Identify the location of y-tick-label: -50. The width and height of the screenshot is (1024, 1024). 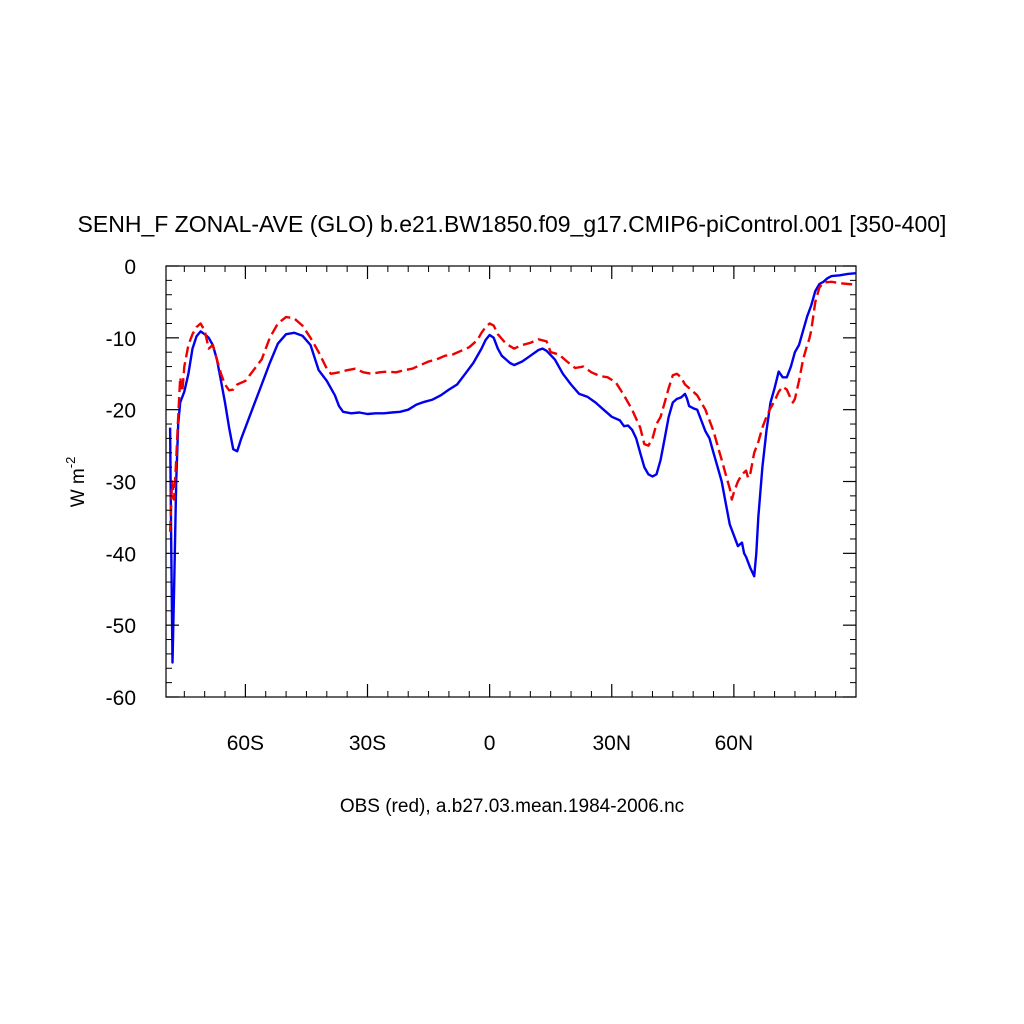
(121, 626).